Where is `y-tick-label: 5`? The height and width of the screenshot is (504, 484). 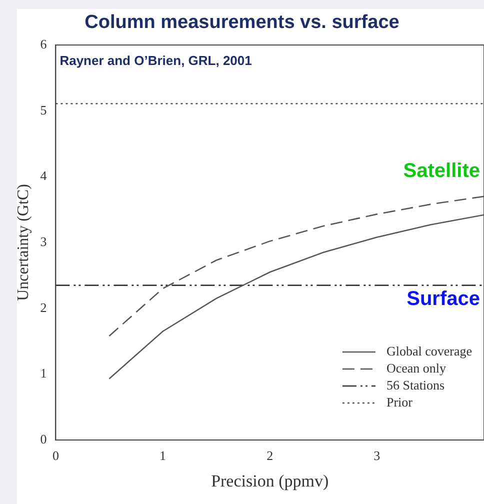
y-tick-label: 5 is located at coordinates (43, 110).